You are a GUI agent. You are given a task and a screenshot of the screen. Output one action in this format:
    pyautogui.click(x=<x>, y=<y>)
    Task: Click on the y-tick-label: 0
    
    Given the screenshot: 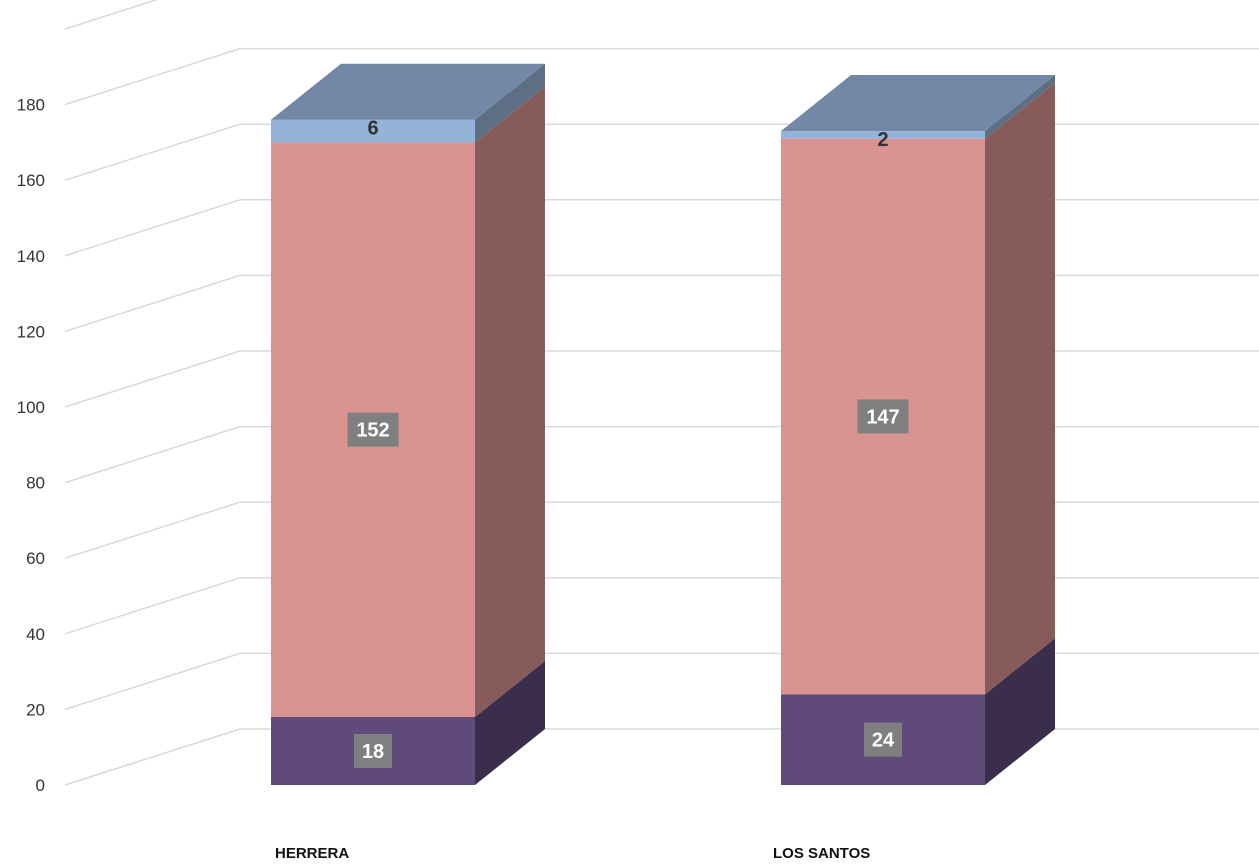 What is the action you would take?
    pyautogui.click(x=40, y=785)
    